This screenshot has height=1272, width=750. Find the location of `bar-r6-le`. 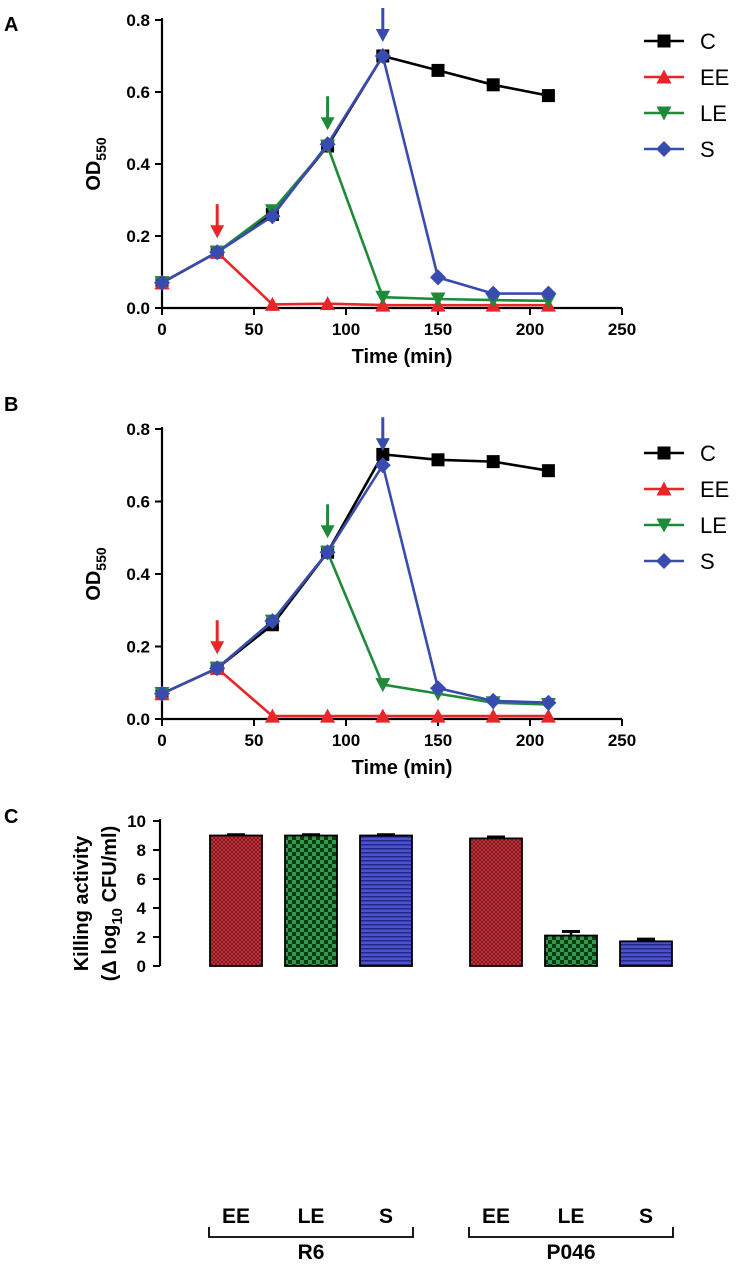

bar-r6-le is located at coordinates (311, 900).